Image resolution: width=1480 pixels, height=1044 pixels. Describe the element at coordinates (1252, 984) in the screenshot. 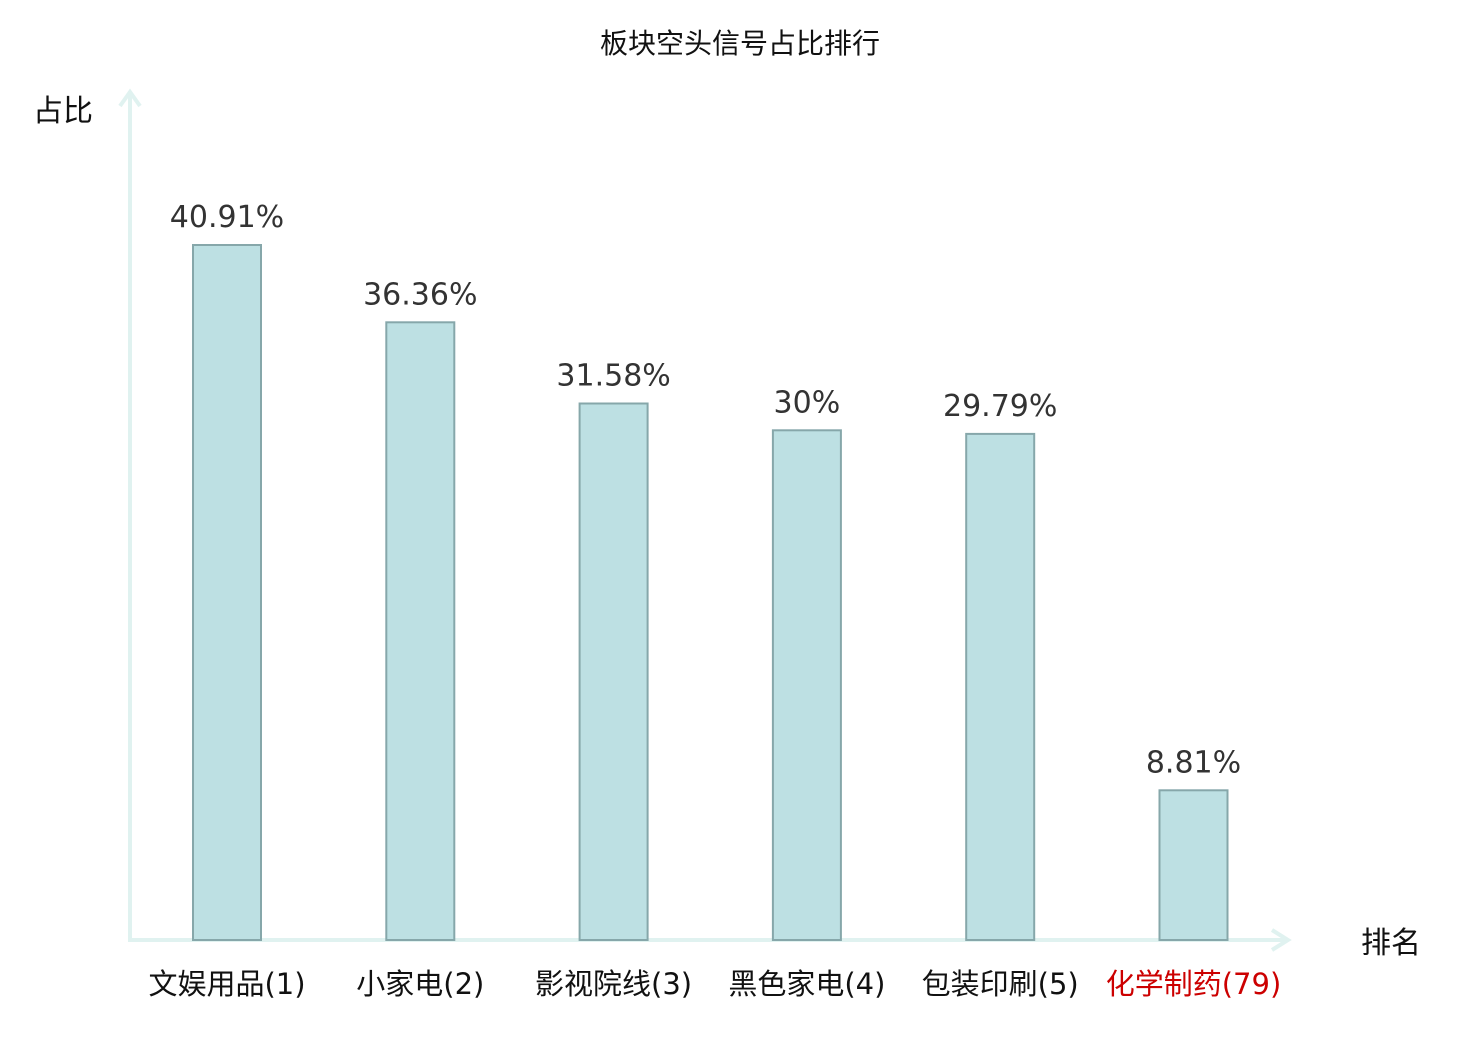

I see `category-rank-6: (79)` at that location.